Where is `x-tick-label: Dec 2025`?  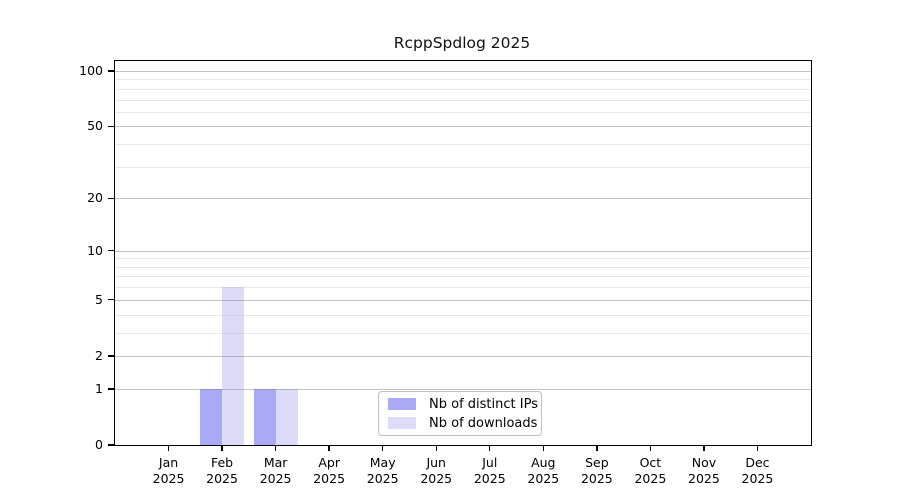
x-tick-label: Dec 2025 is located at coordinates (757, 471).